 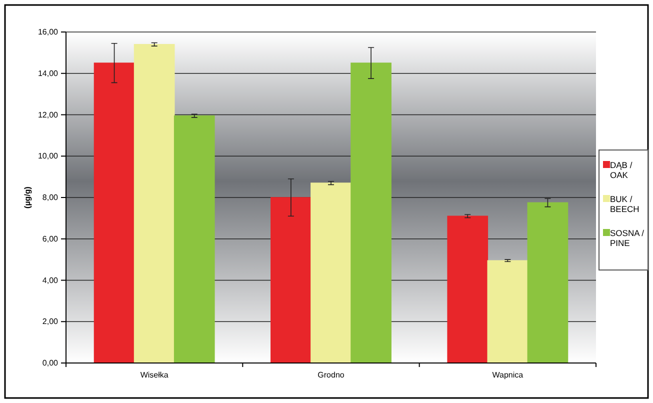 I want to click on legend-label: SOSNA / PINE, so click(x=627, y=238).